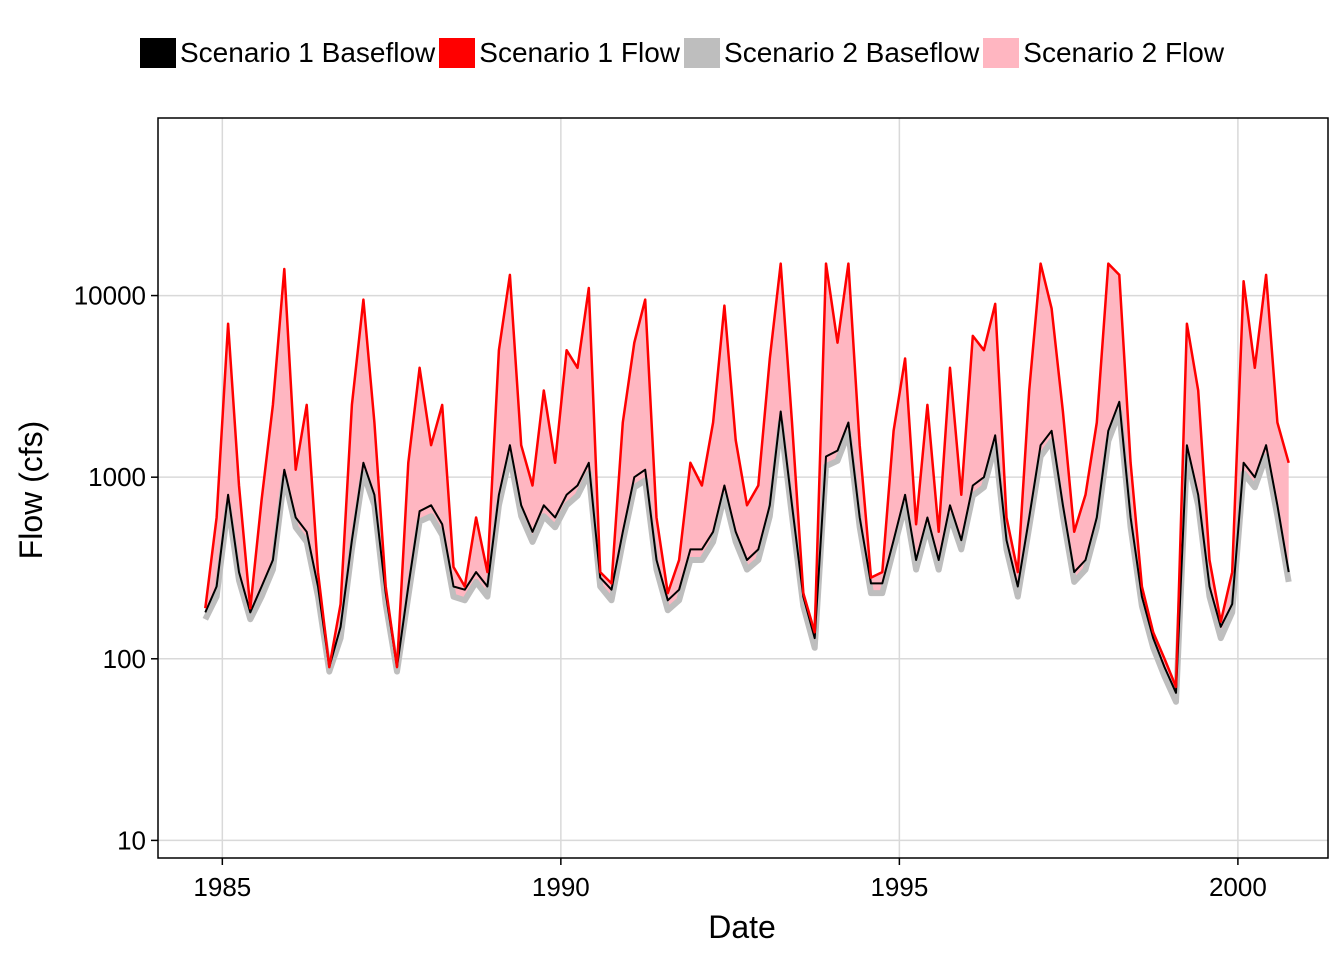 The width and height of the screenshot is (1344, 960). What do you see at coordinates (124, 659) in the screenshot?
I see `y-tick-label-100: 100` at bounding box center [124, 659].